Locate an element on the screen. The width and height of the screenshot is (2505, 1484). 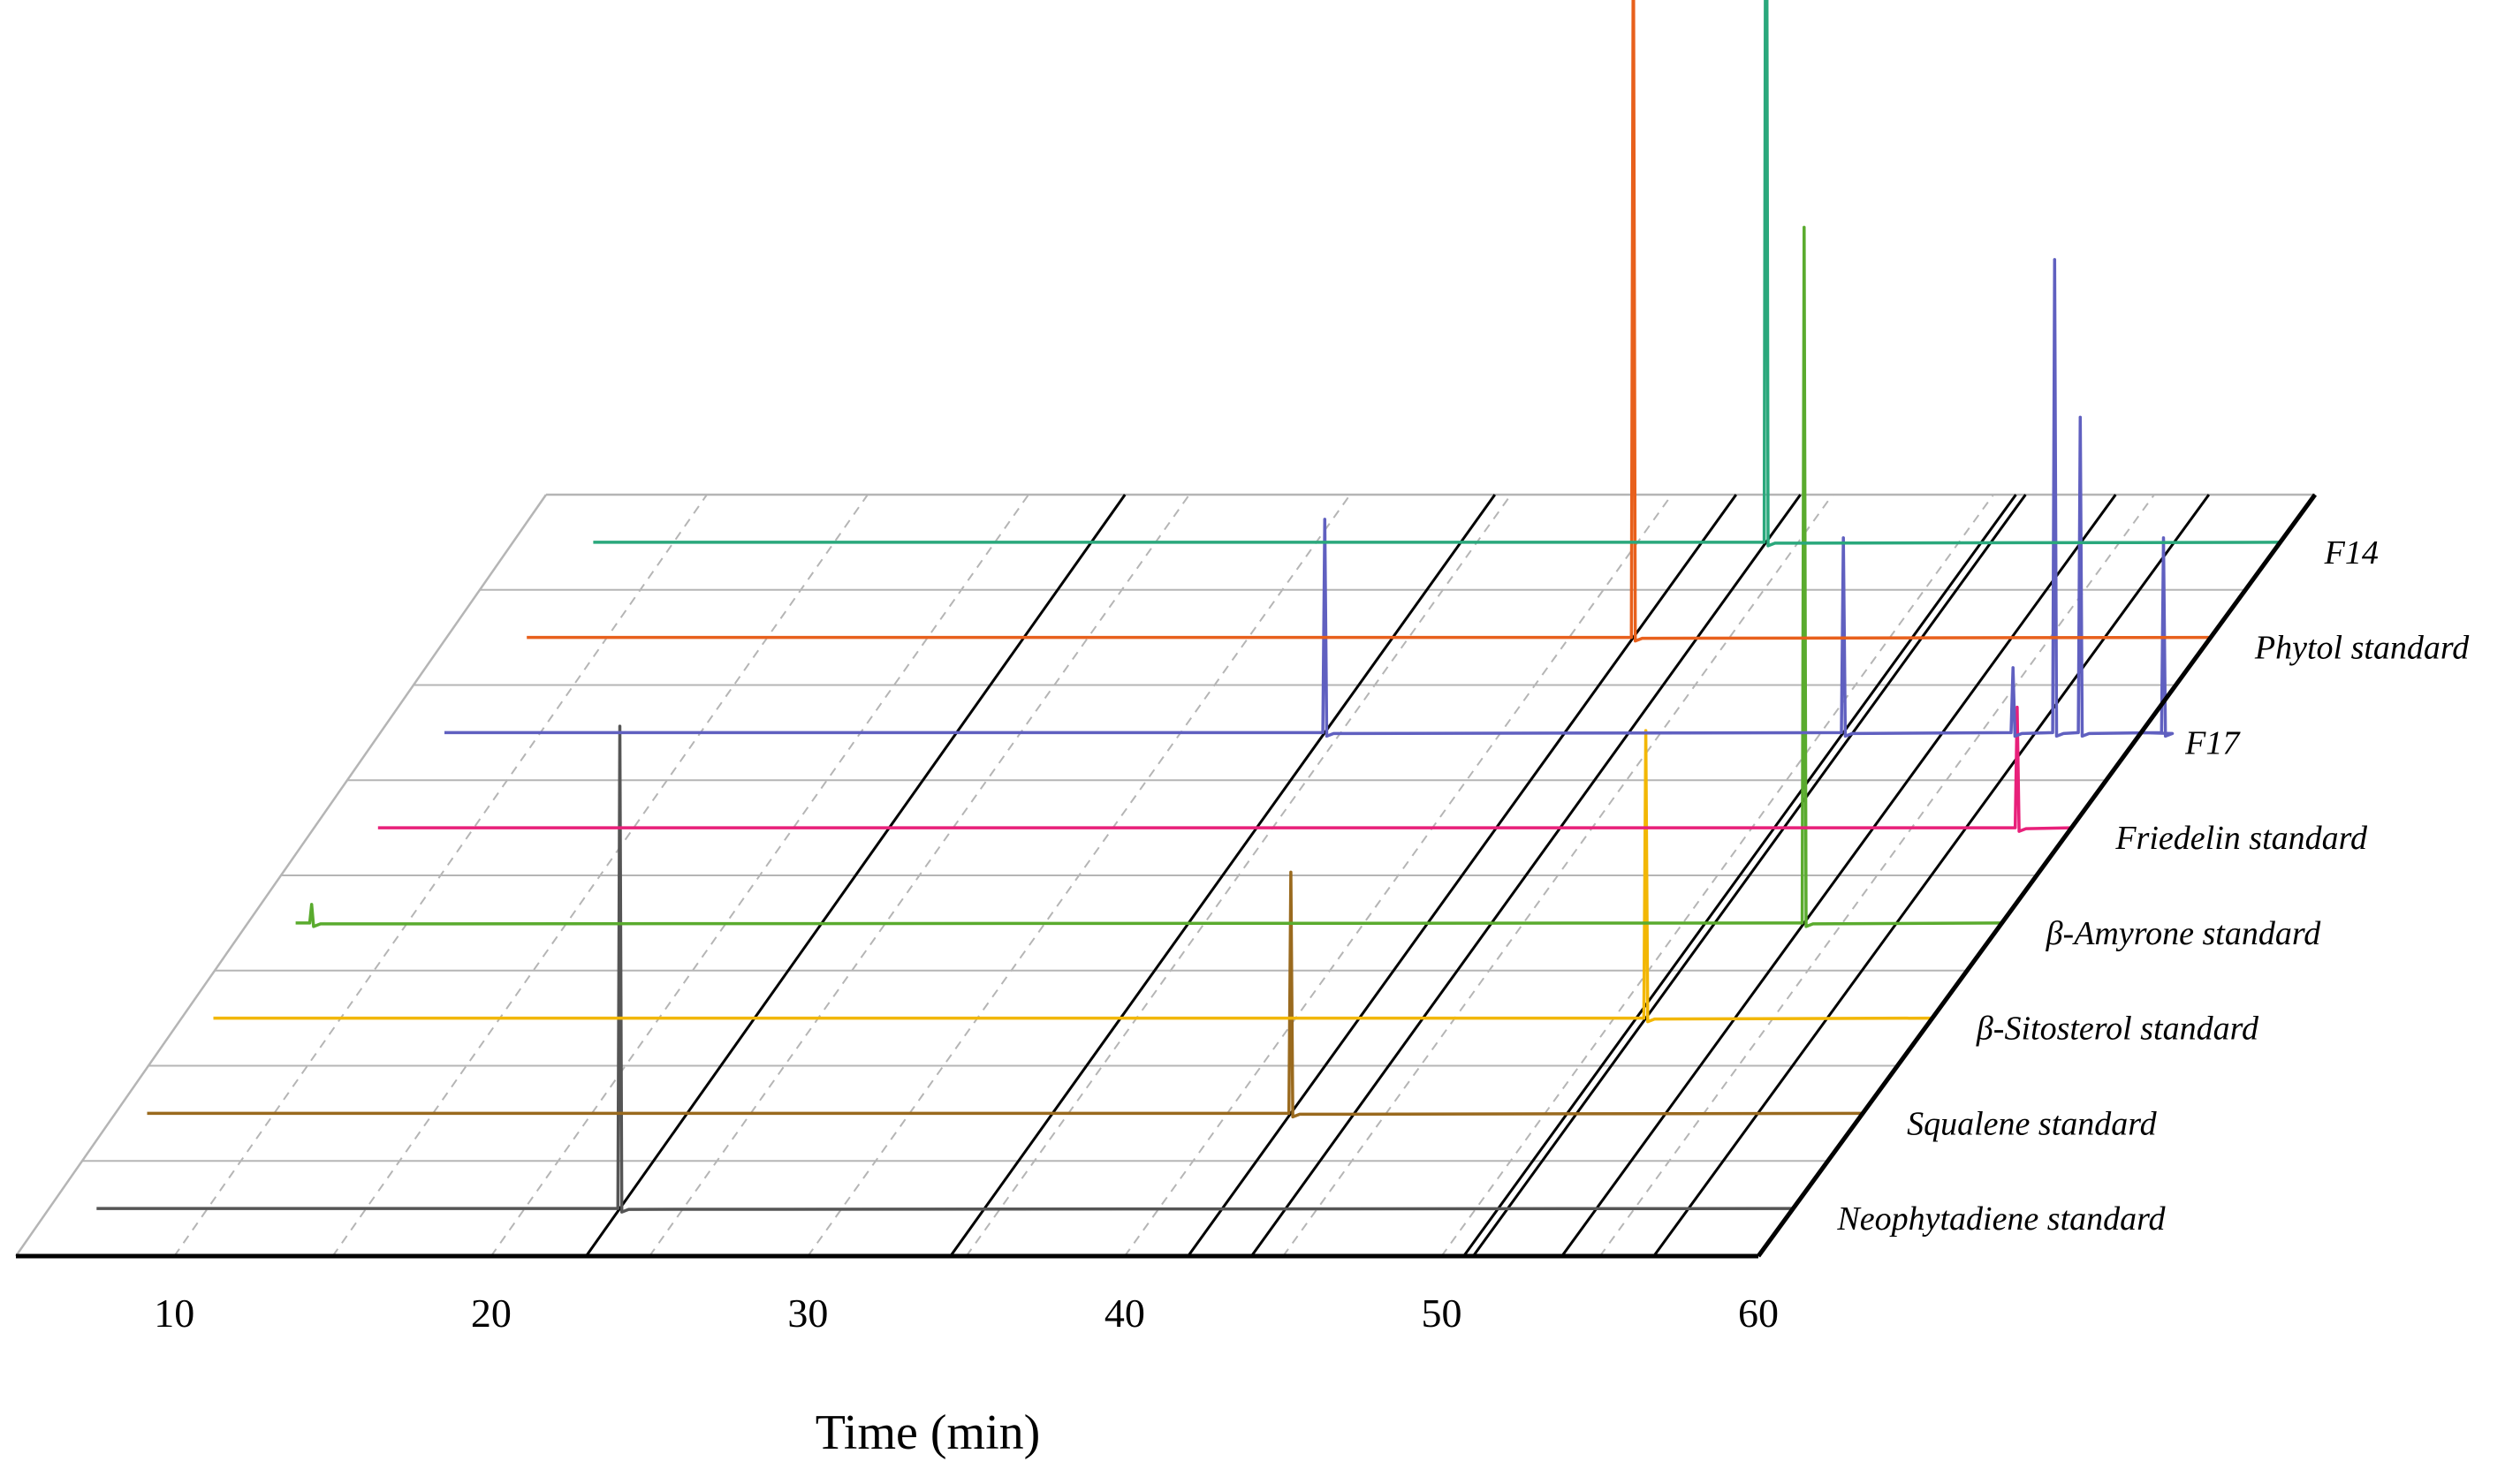
series-label: Neophytadiene standard is located at coordinates (2001, 1219).